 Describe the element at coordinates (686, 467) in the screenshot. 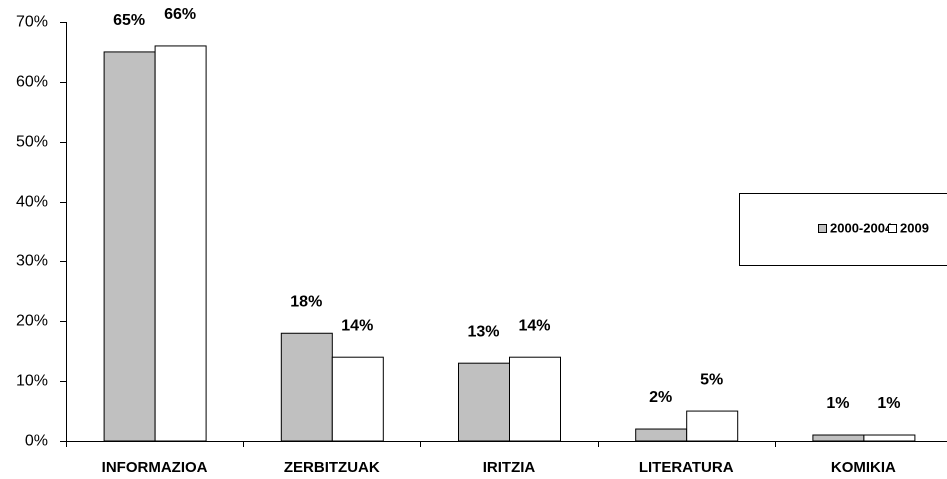

I see `x-tick-label: LITERATURA` at that location.